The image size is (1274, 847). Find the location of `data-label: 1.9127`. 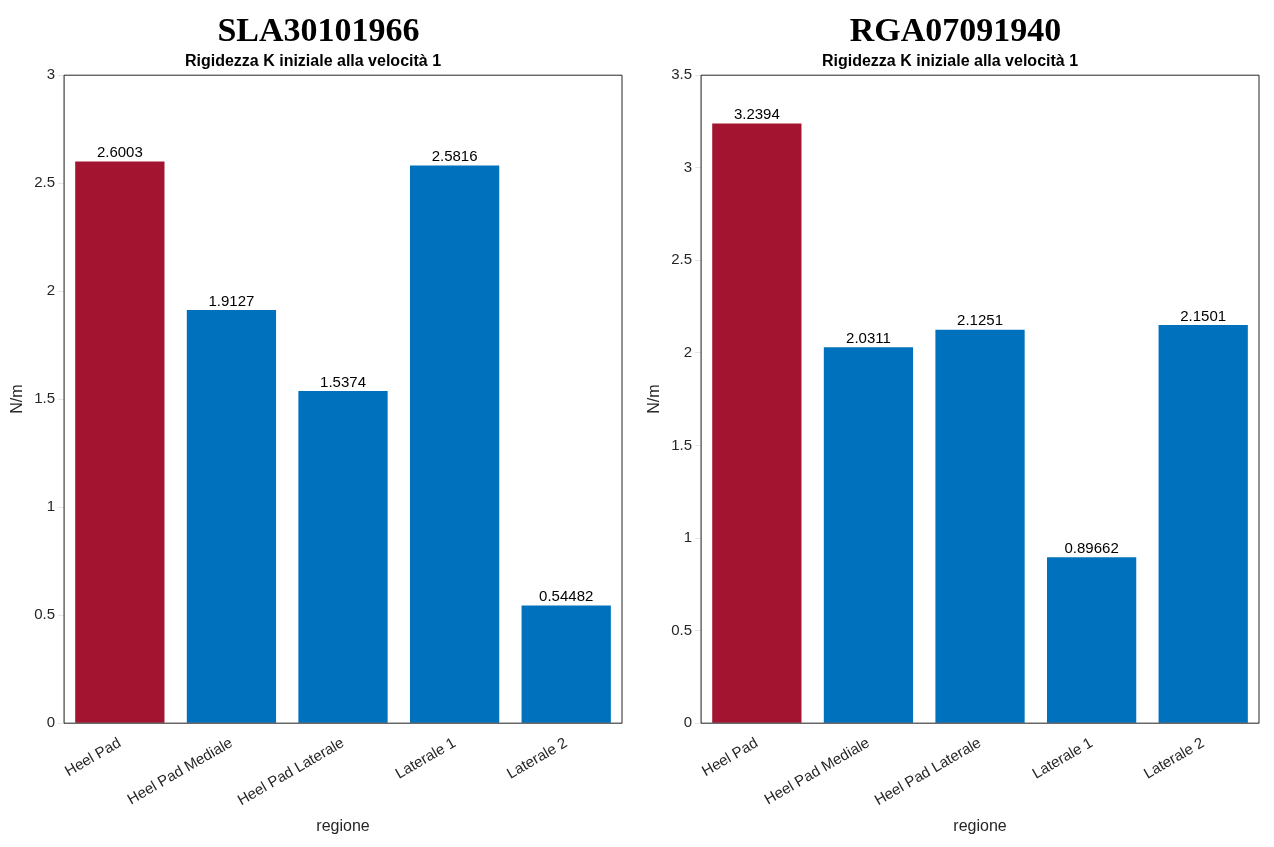

data-label: 1.9127 is located at coordinates (230, 300).